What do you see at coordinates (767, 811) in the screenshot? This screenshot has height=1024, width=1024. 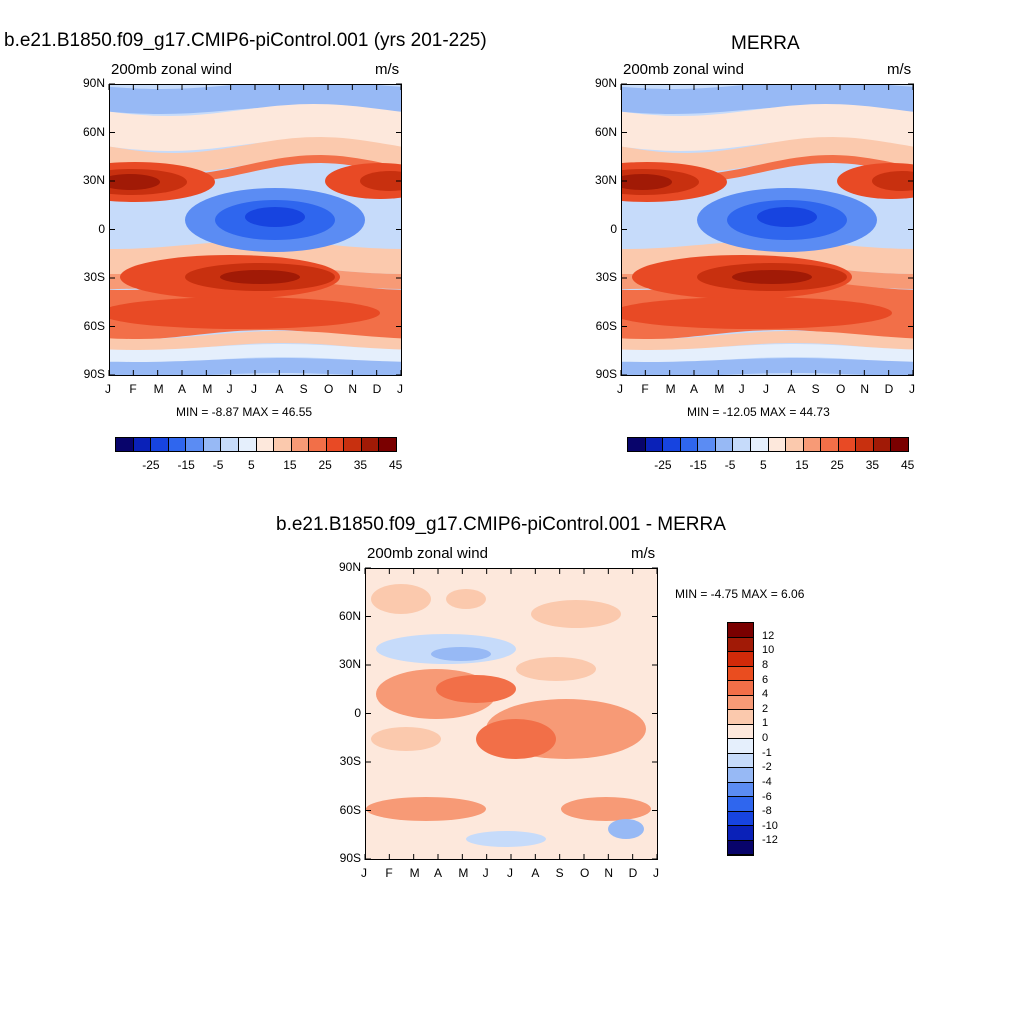 I see `colorbar-label: -8` at bounding box center [767, 811].